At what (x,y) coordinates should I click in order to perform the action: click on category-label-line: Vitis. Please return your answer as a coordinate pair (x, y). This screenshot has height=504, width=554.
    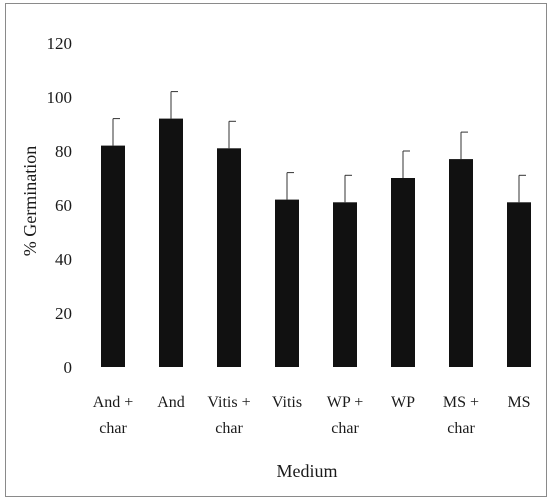
    Looking at the image, I should click on (287, 402).